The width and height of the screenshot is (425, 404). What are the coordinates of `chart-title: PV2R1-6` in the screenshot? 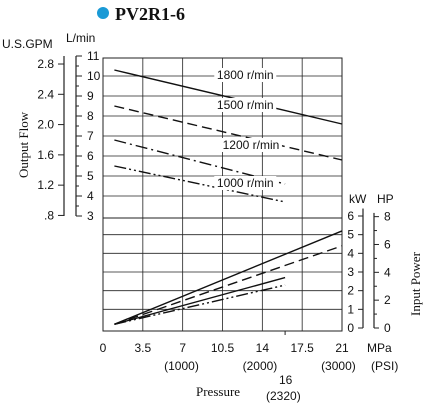 It's located at (150, 14).